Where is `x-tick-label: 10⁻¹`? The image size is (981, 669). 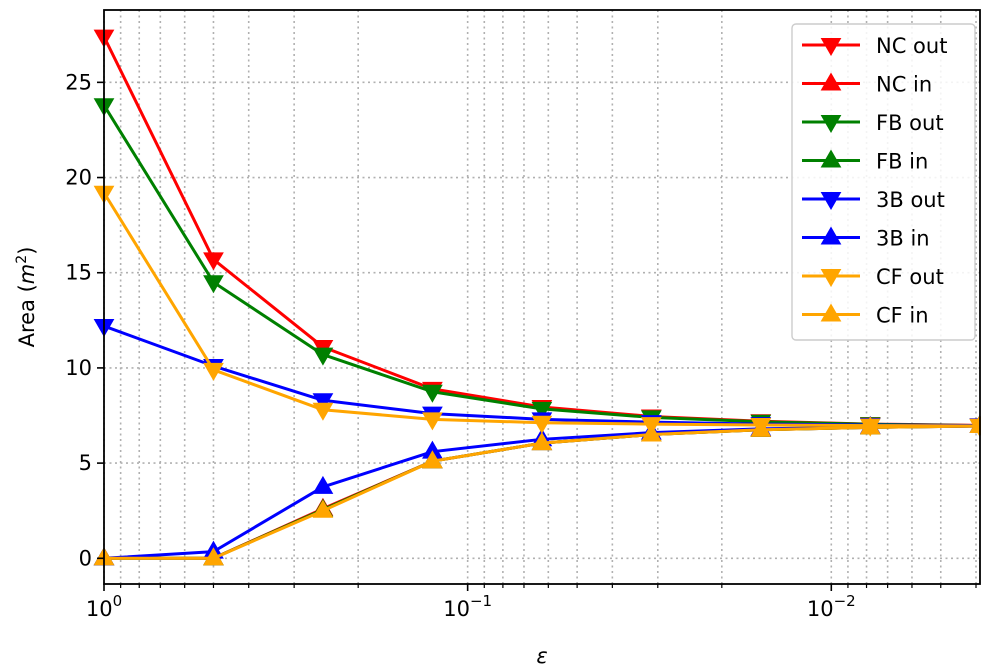 x-tick-label: 10⁻¹ is located at coordinates (467, 606).